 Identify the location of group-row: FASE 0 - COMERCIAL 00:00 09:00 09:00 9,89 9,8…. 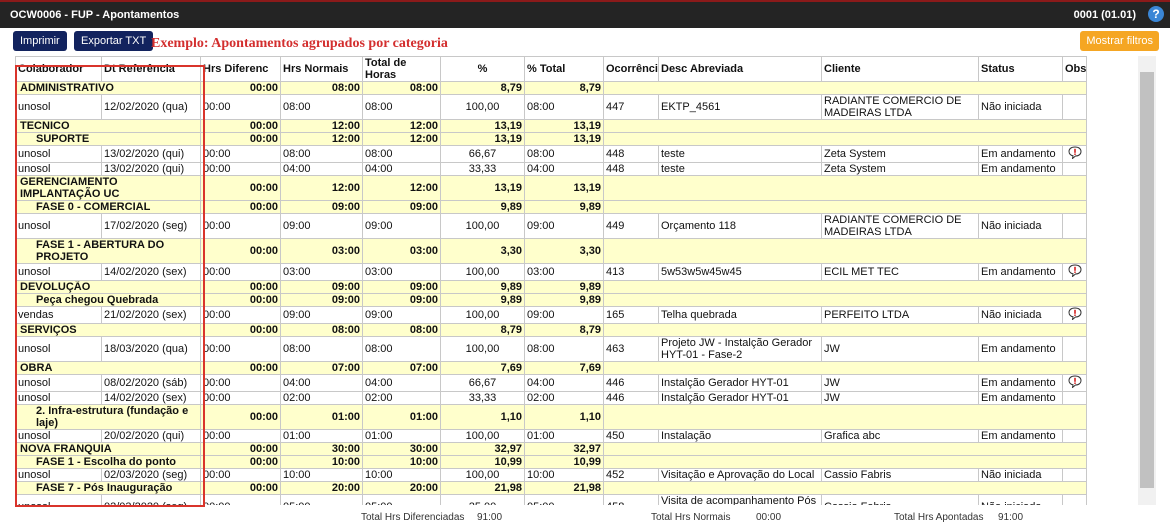
(551, 207).